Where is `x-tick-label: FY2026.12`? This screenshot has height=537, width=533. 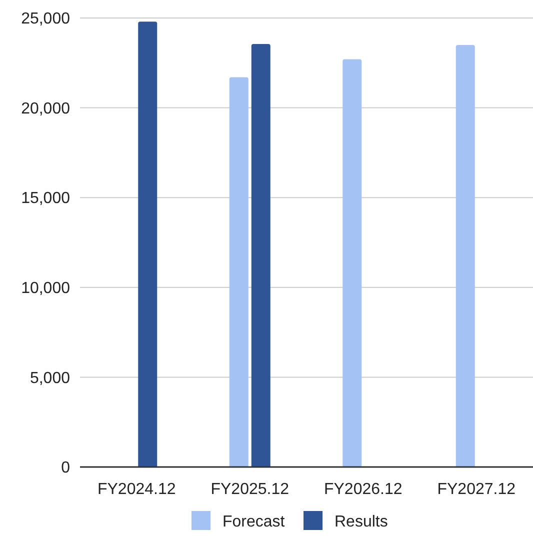
x-tick-label: FY2026.12 is located at coordinates (363, 489).